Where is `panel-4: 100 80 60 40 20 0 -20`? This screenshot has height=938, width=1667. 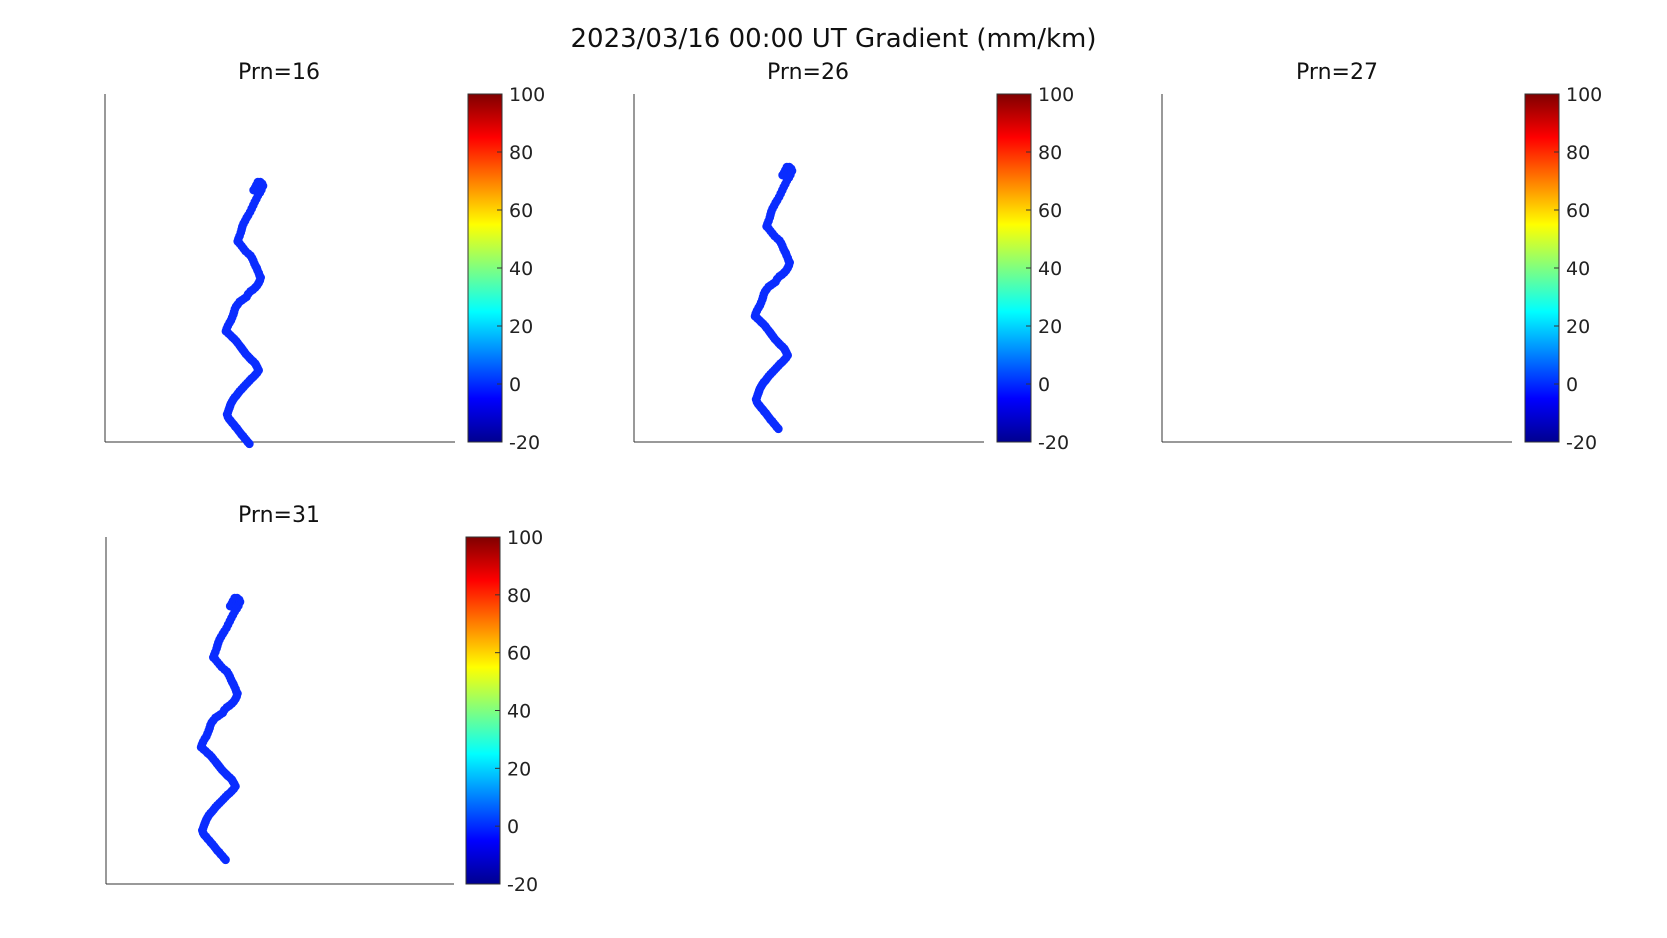 panel-4: 100 80 60 40 20 0 -20 is located at coordinates (324, 711).